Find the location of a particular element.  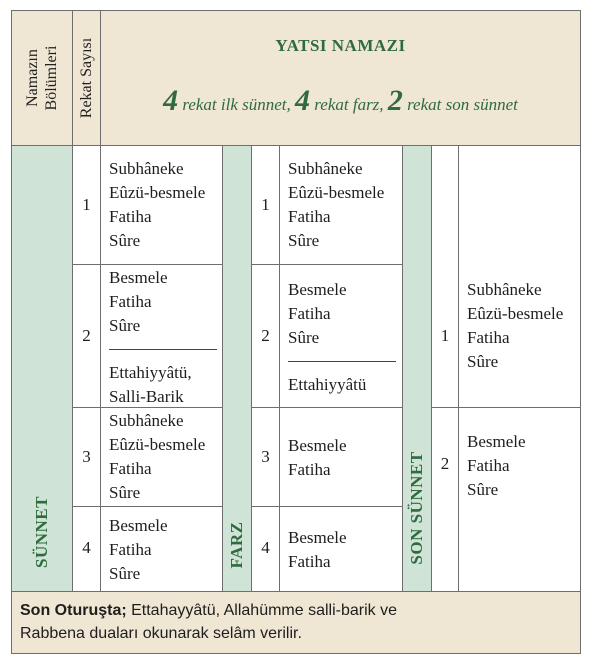

sunnet-column is located at coordinates (42, 368).